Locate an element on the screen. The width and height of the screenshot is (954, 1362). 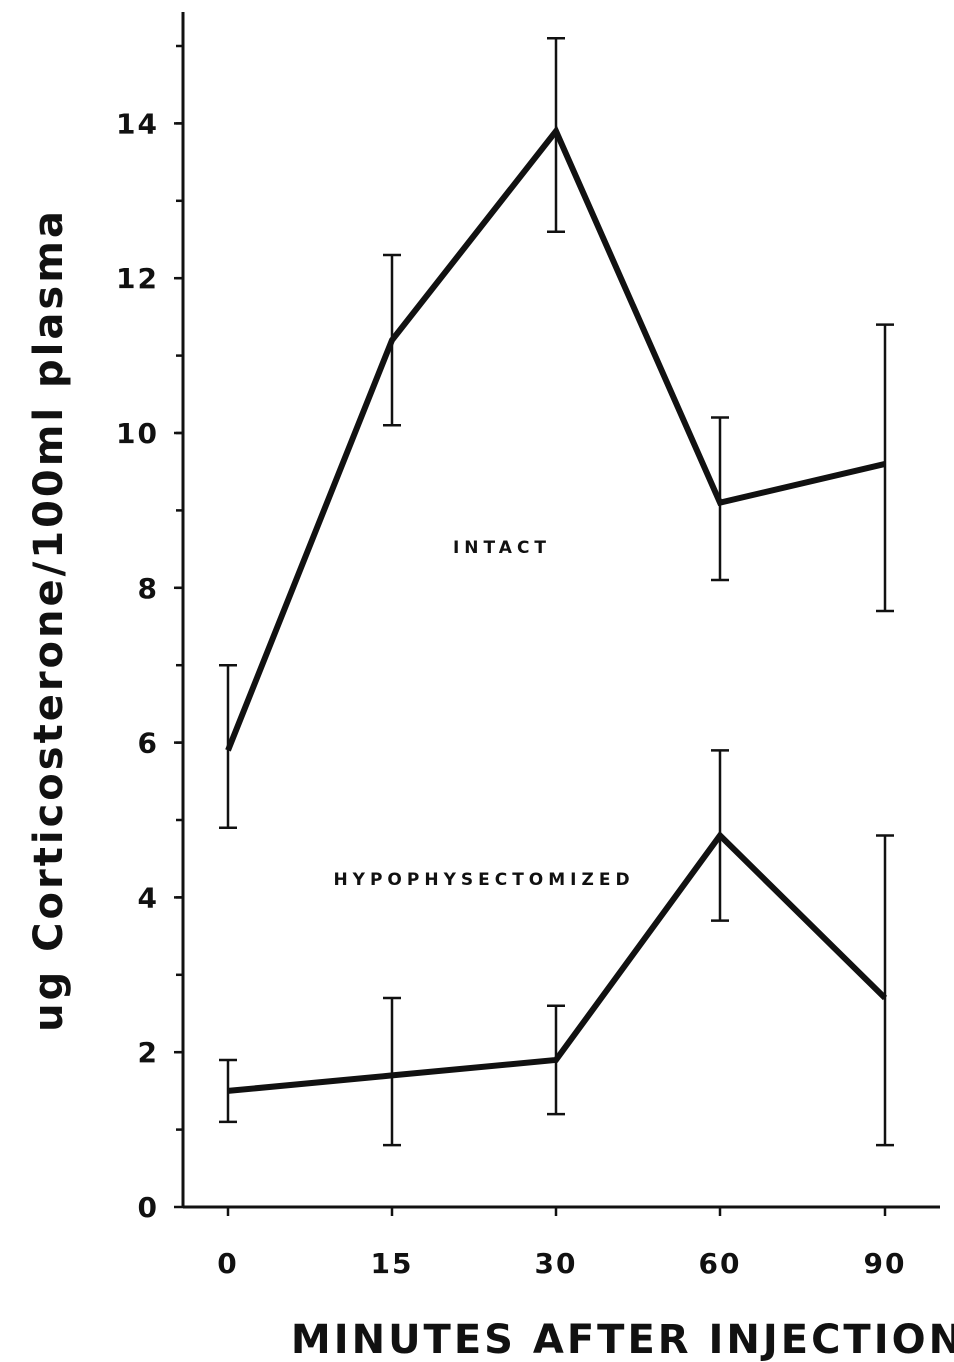
x-axis-label: MINUTES AFTER INJECTION is located at coordinates (622, 1339).